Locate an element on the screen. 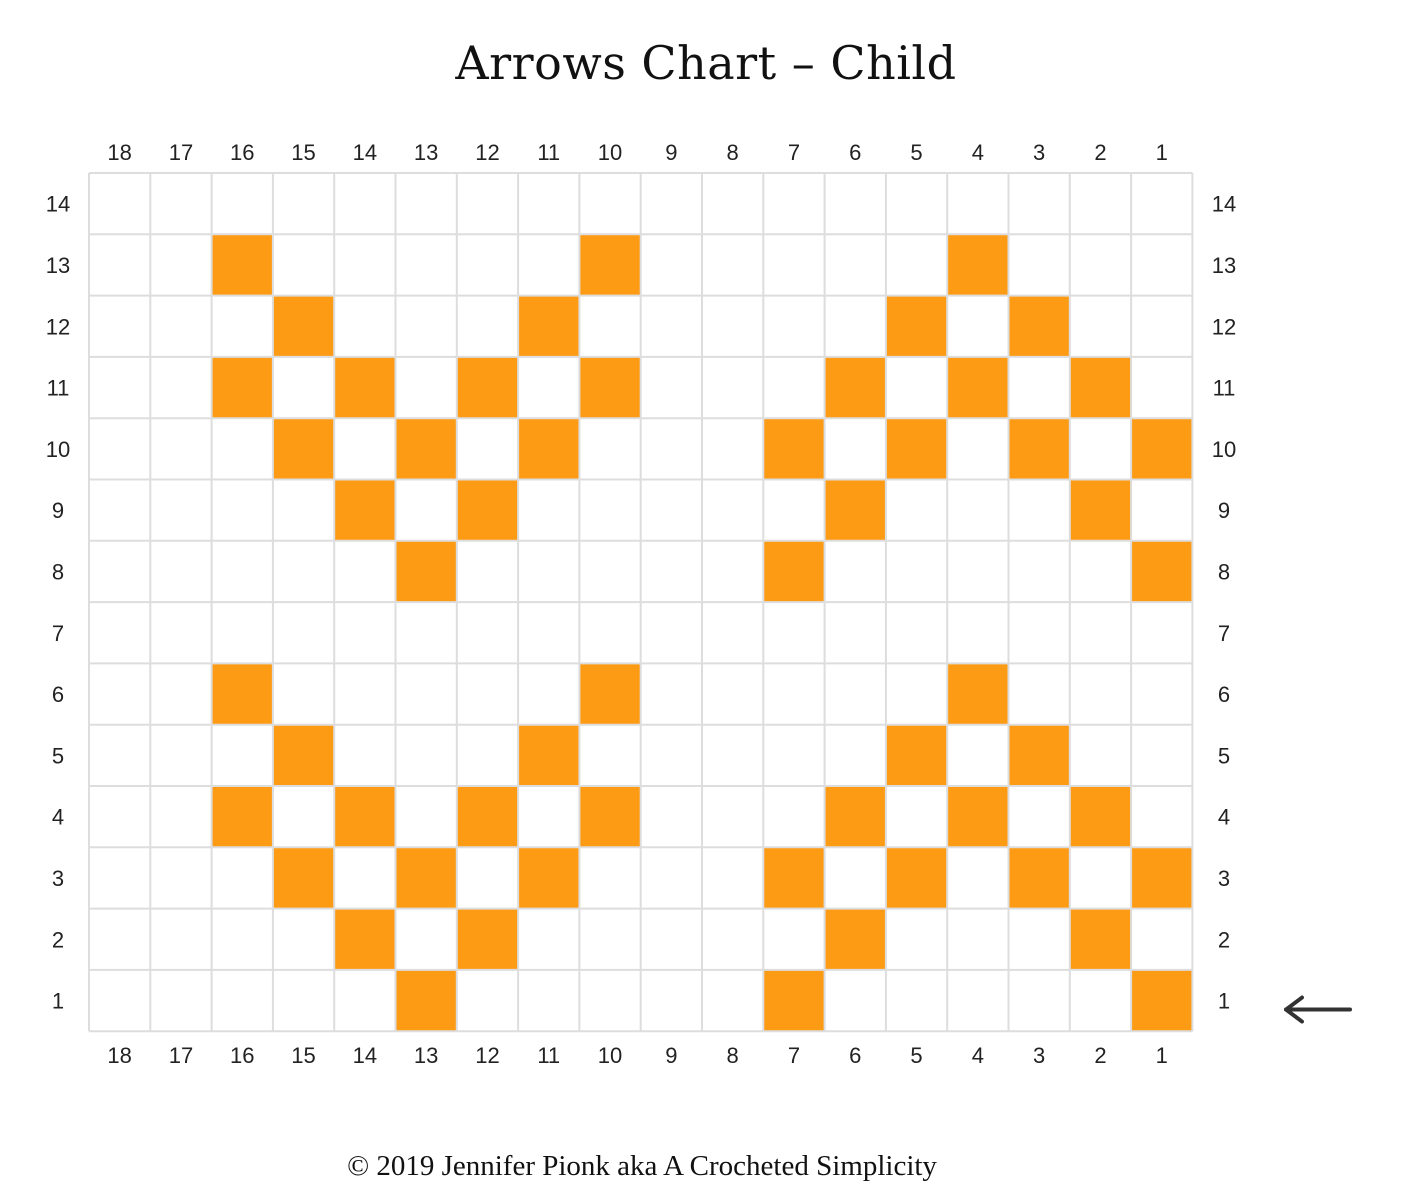 The width and height of the screenshot is (1412, 1200). filled-cell-r2-c12 is located at coordinates (487, 939).